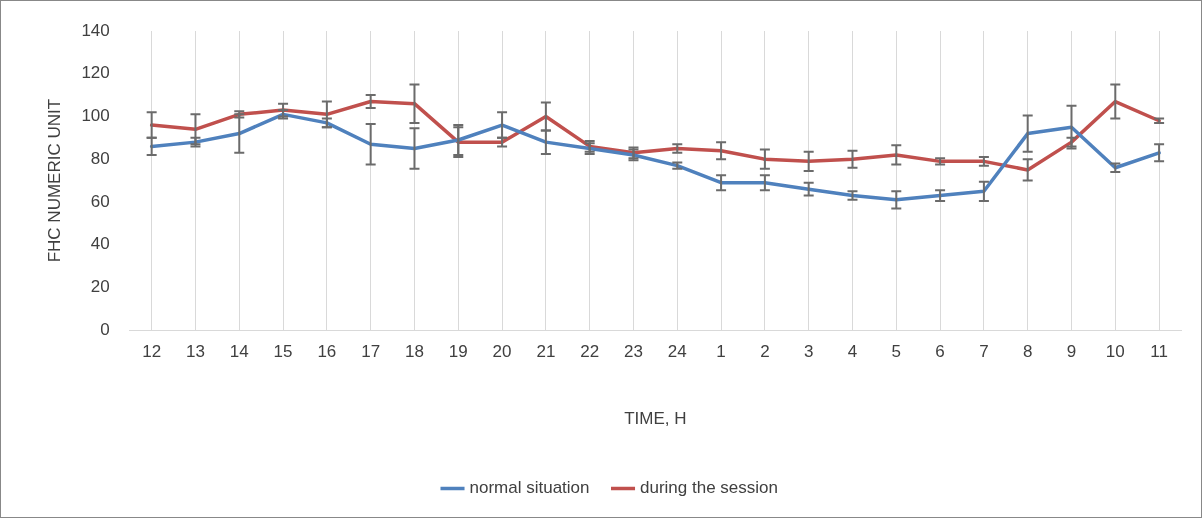 The image size is (1202, 518). I want to click on y-tick-label: 40, so click(100, 244).